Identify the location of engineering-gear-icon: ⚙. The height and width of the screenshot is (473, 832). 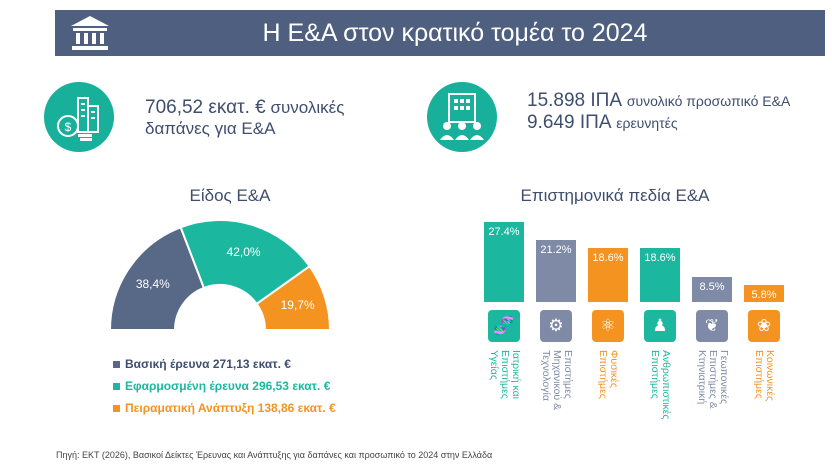
(556, 326).